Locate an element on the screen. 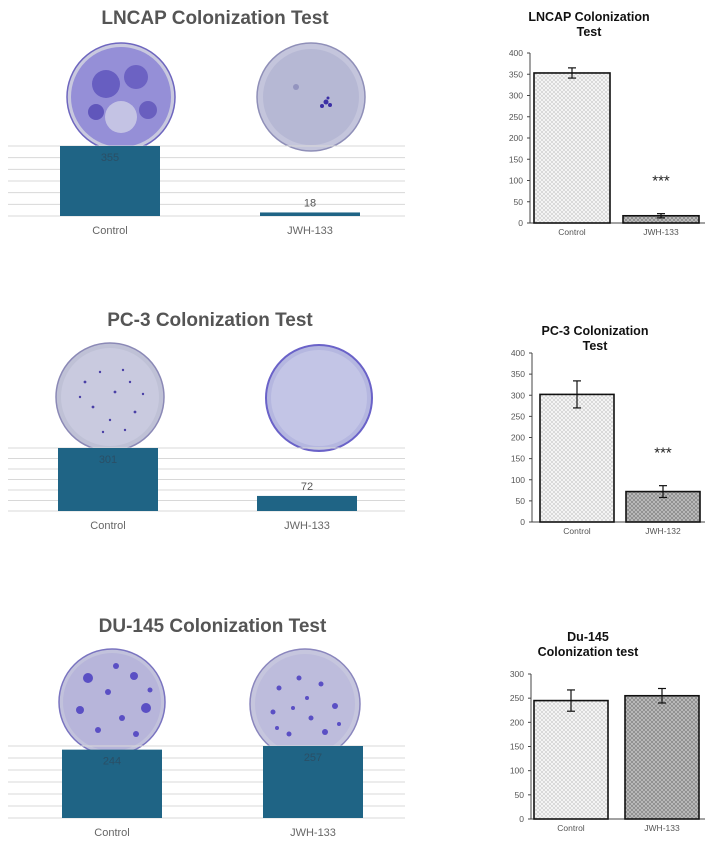 This screenshot has height=841, width=708. lncap-right-title: LNCAP Colonization Test is located at coordinates (589, 24).